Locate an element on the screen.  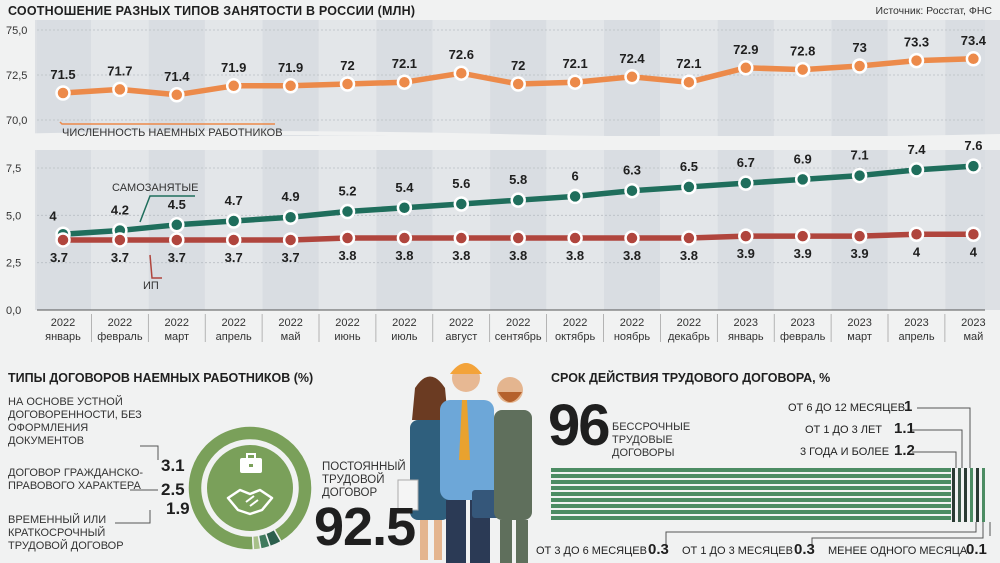
perm-value: 92.5 is located at coordinates (365, 527).